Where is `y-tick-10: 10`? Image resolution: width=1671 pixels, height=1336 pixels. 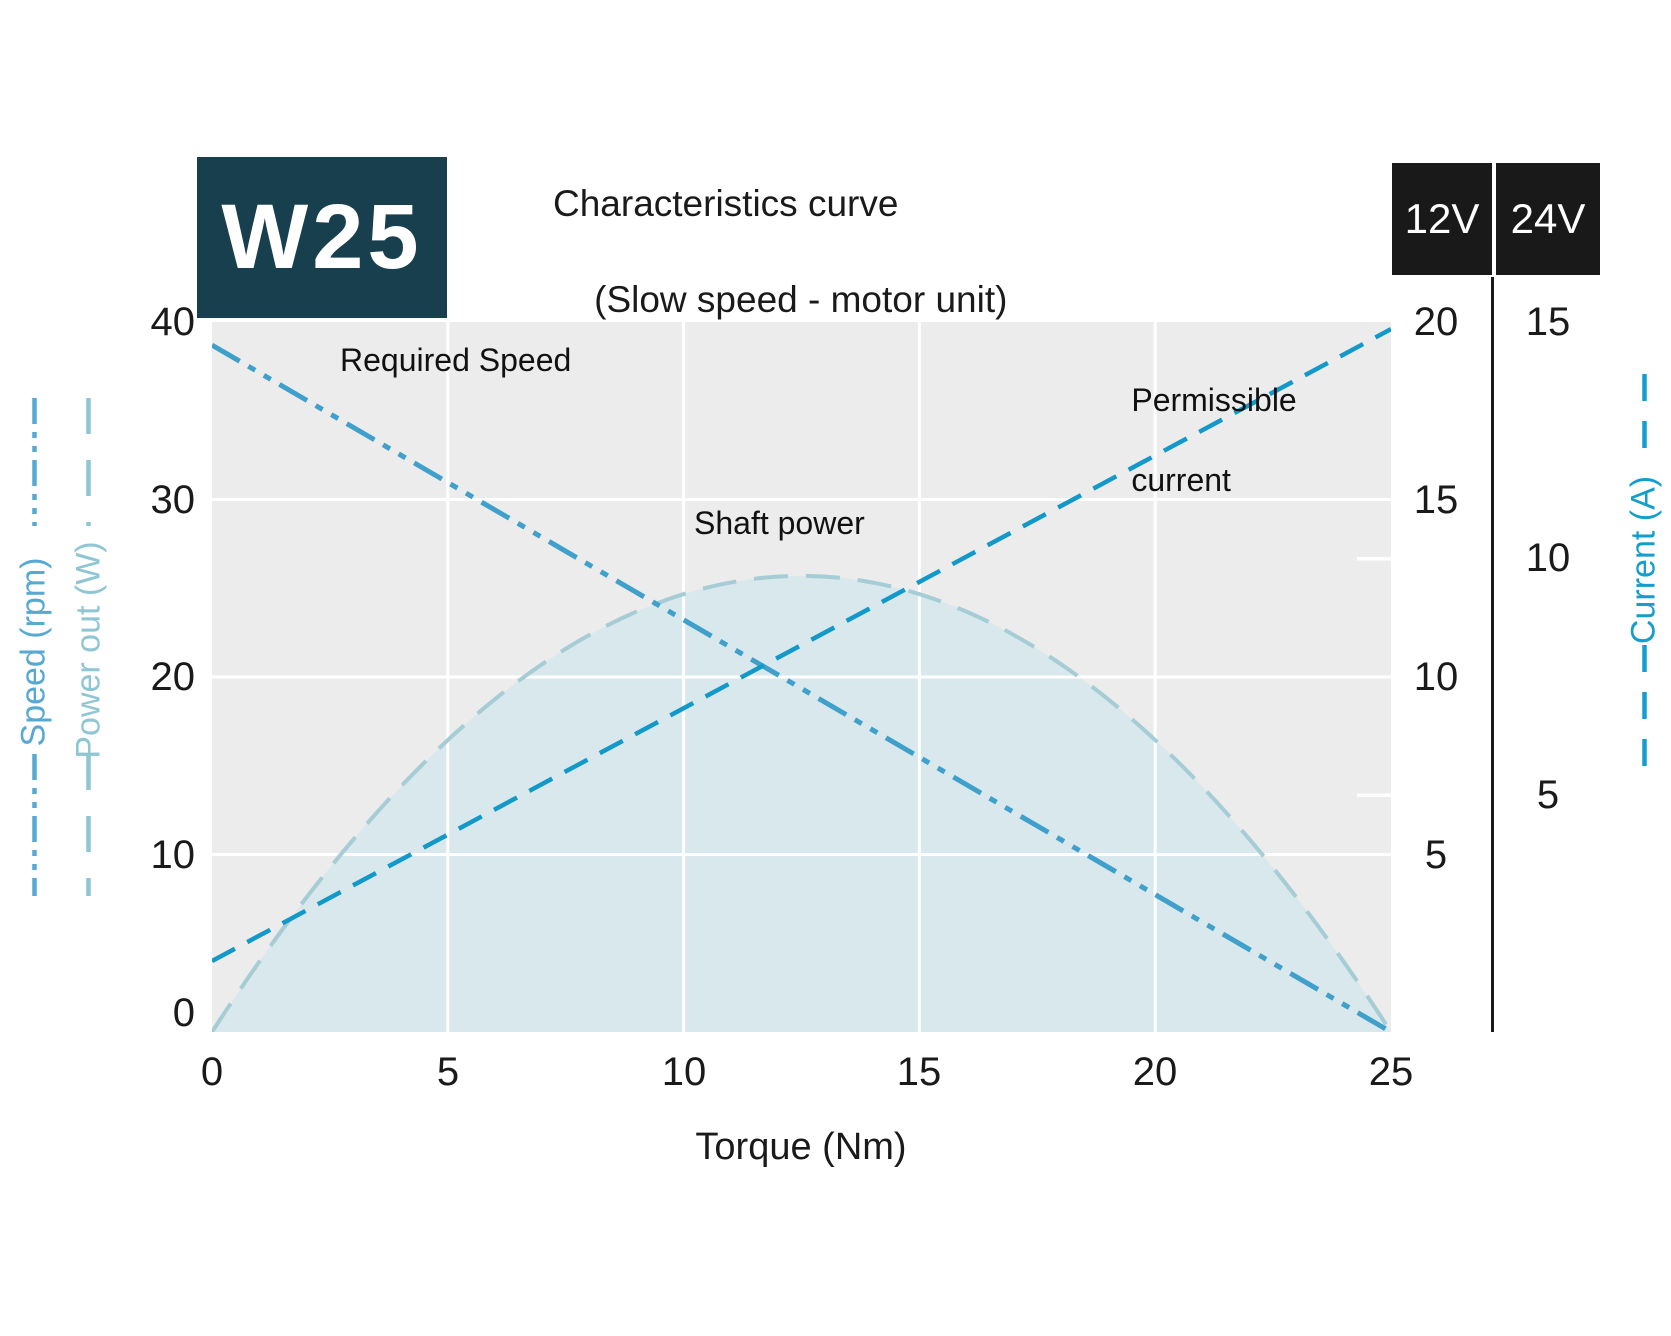
y-tick-10: 10 is located at coordinates (173, 855).